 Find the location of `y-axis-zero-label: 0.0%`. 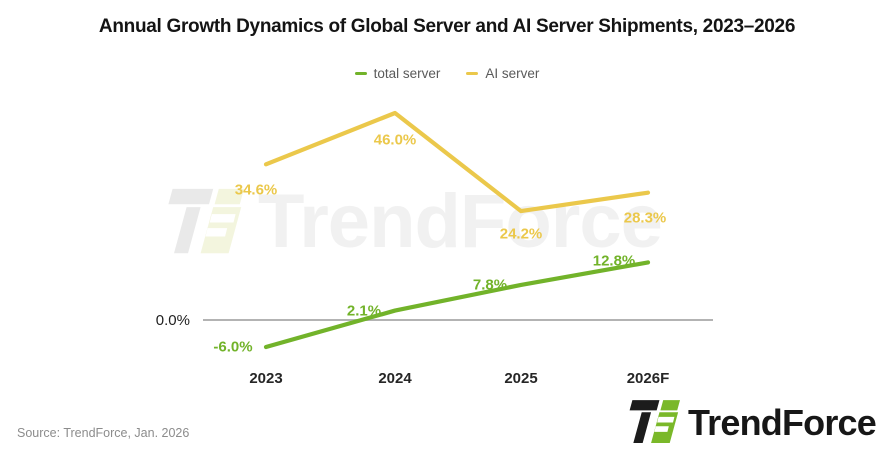

y-axis-zero-label: 0.0% is located at coordinates (172, 320).